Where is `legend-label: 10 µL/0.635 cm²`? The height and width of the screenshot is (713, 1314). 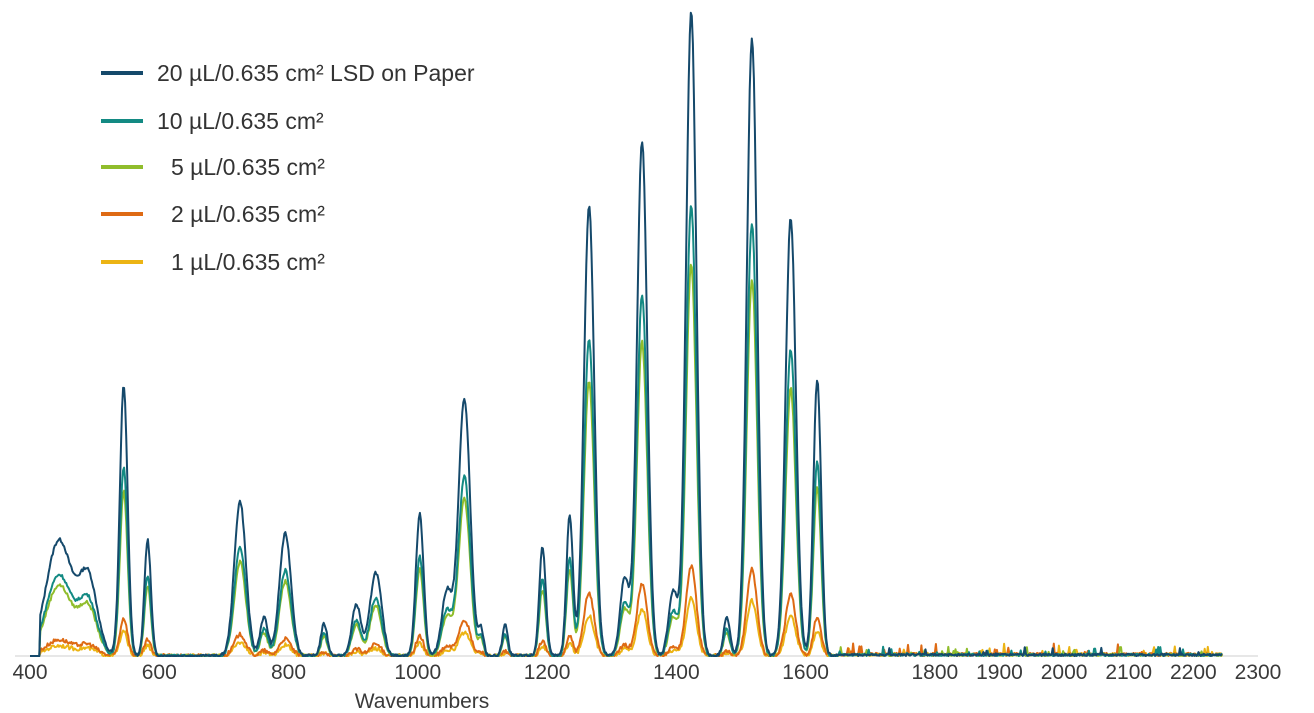
legend-label: 10 µL/0.635 cm² is located at coordinates (240, 121).